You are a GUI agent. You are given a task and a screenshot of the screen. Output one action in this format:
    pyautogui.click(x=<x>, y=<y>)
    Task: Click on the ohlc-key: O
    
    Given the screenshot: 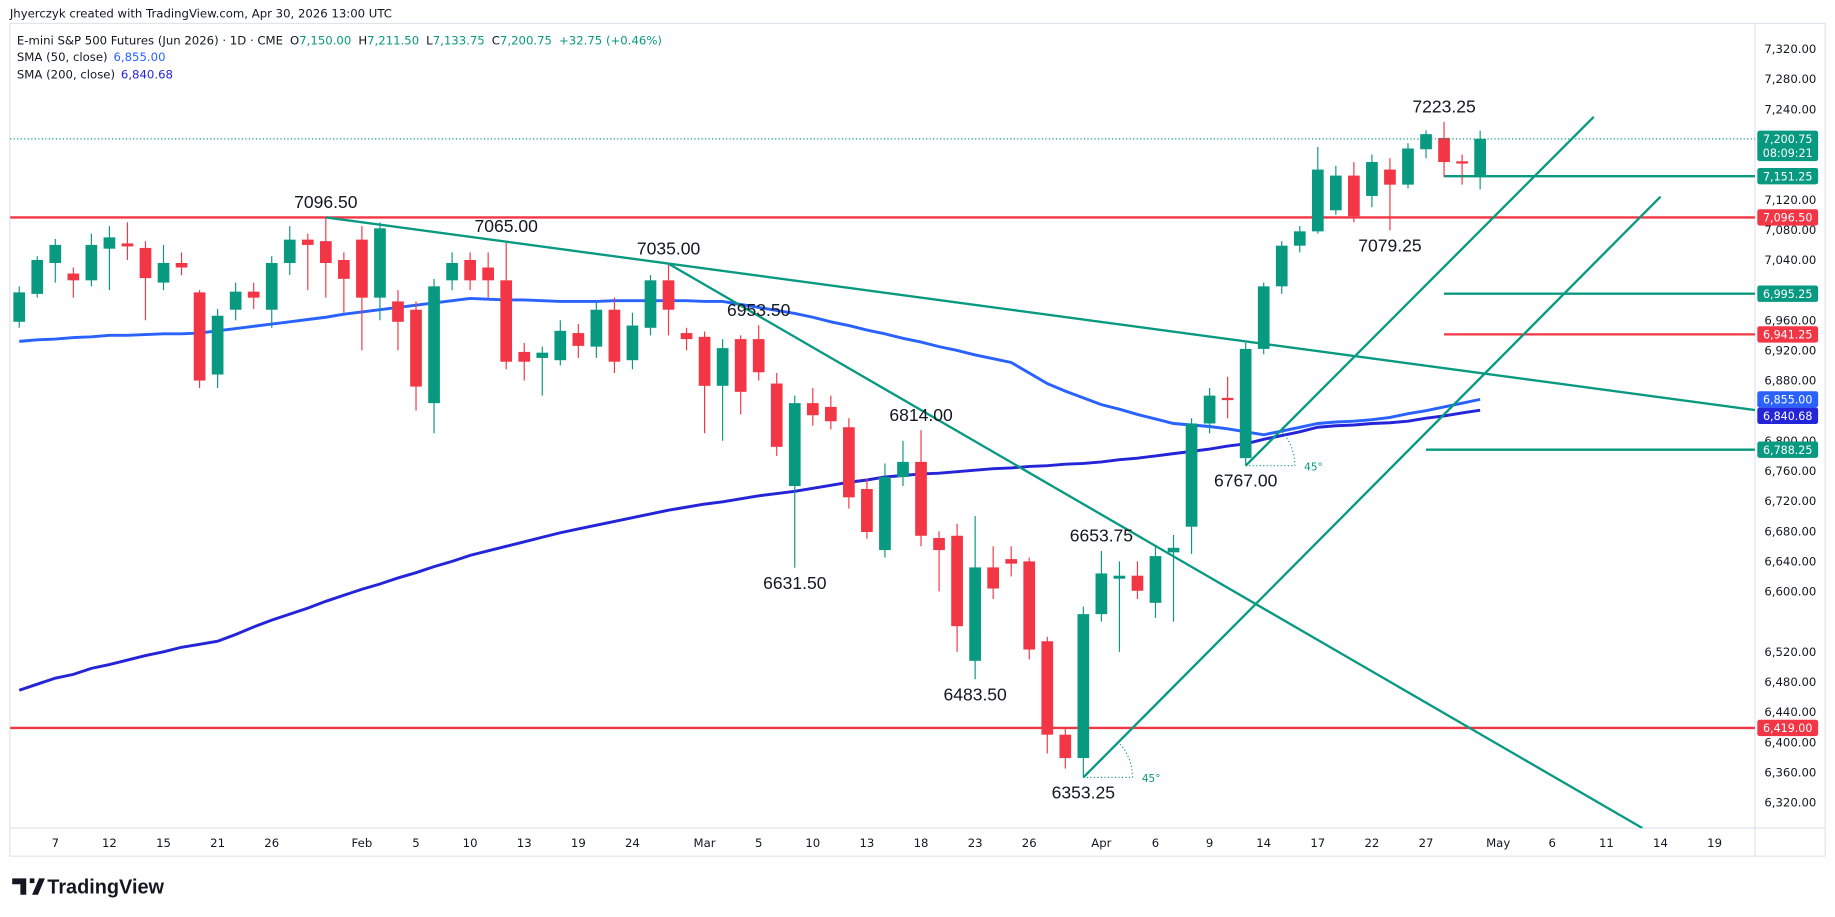 What is the action you would take?
    pyautogui.click(x=294, y=40)
    